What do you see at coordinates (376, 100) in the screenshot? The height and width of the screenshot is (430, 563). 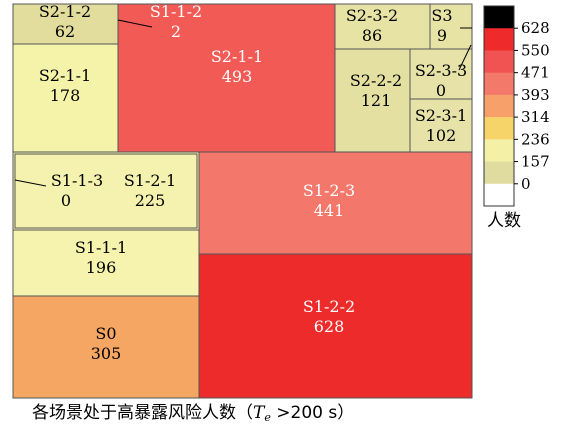 I see `cell-value-6: 121` at bounding box center [376, 100].